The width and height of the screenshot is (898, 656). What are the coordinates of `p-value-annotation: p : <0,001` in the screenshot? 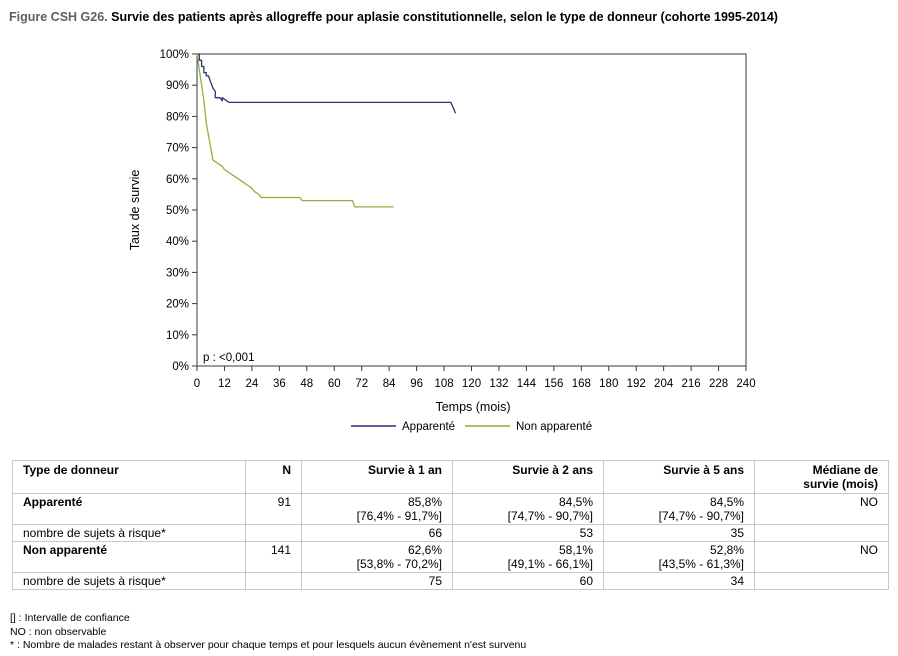 It's located at (228, 358).